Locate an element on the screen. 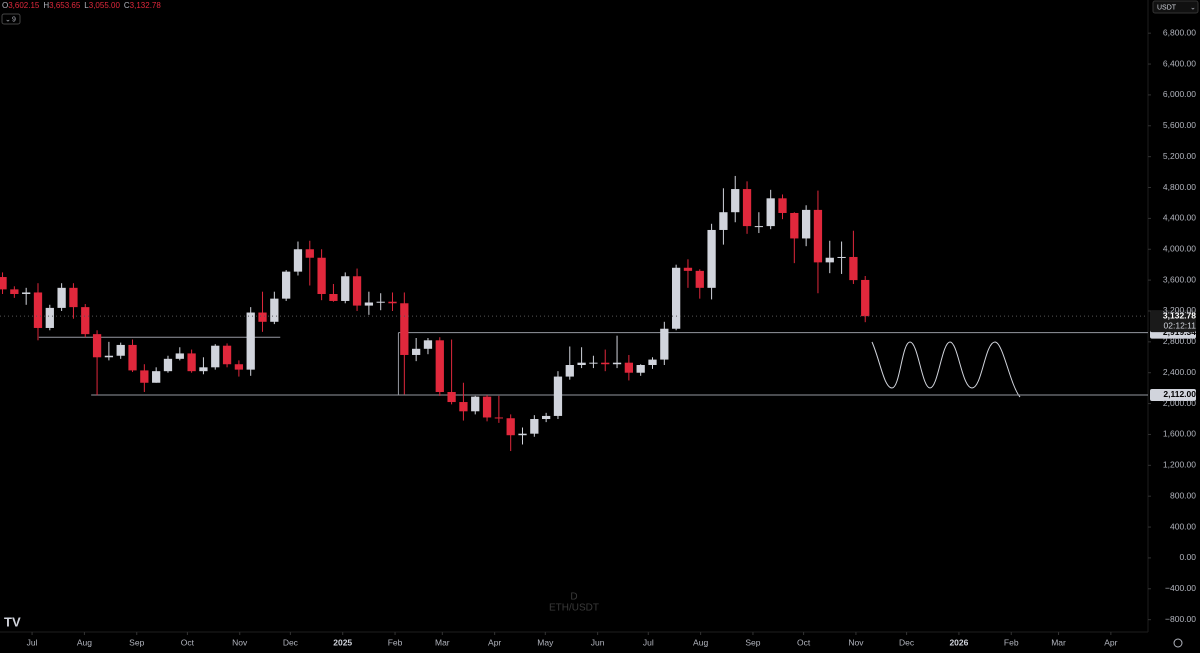 The image size is (1200, 653). y-tick-label: 1,600.00 is located at coordinates (1179, 434).